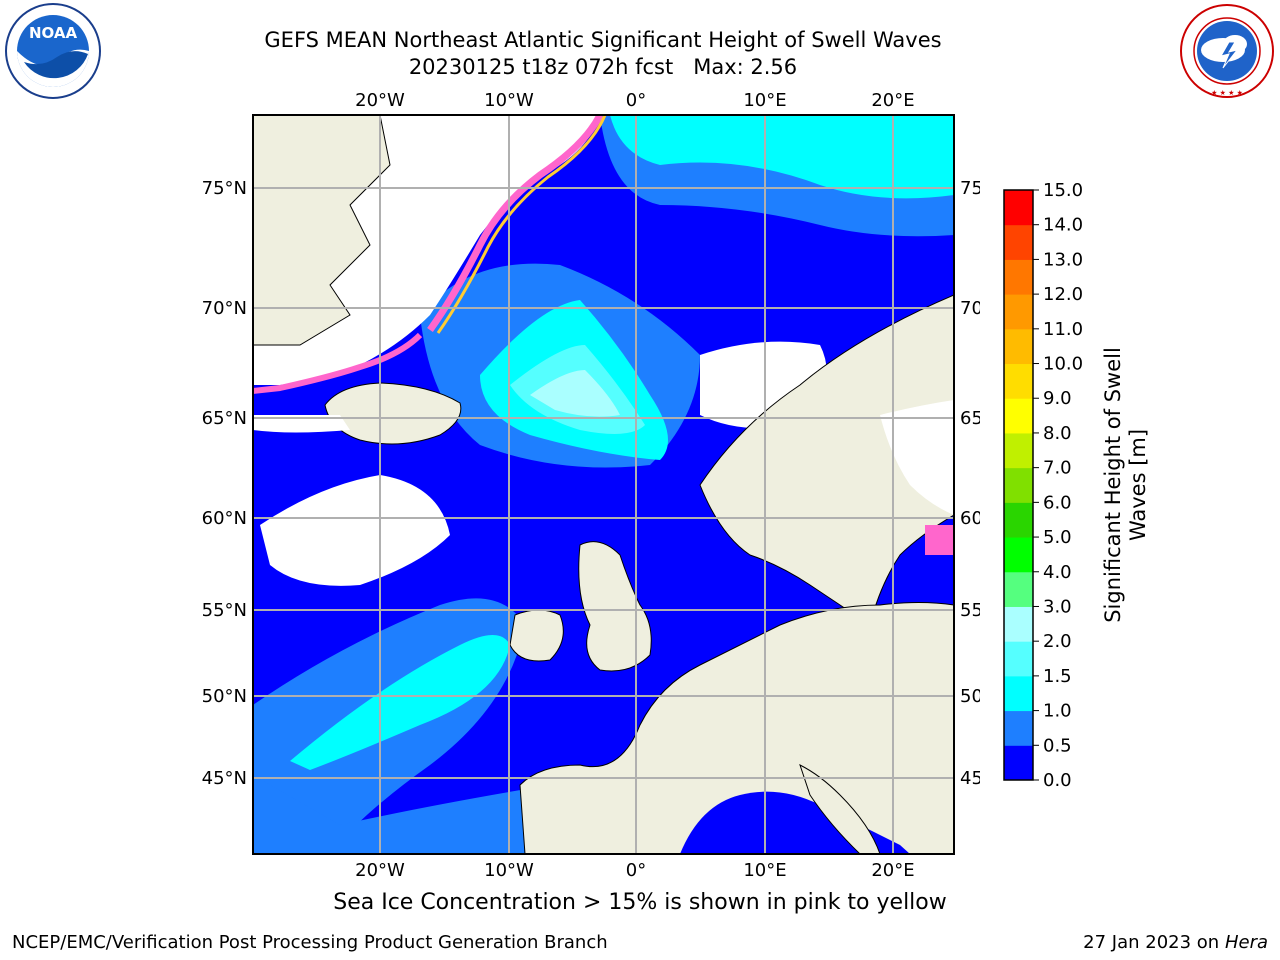 This screenshot has height=960, width=1280. I want to click on colorbar-swatches, so click(1018, 485).